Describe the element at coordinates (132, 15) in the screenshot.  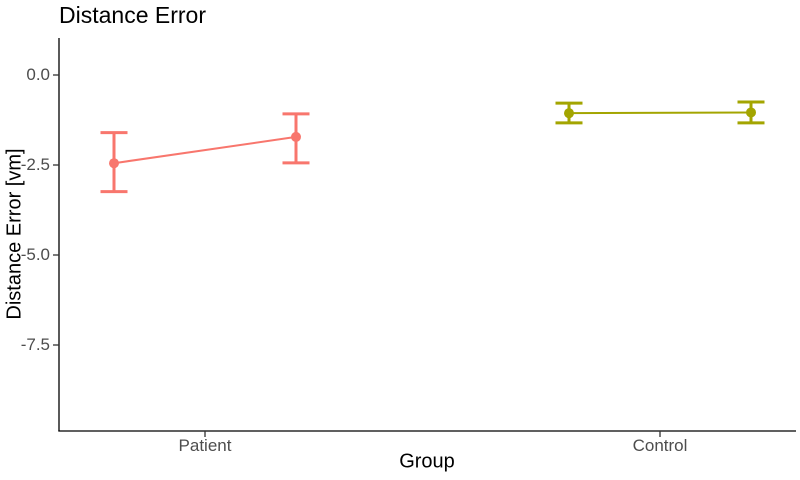
I see `plot-title: Distance Error` at that location.